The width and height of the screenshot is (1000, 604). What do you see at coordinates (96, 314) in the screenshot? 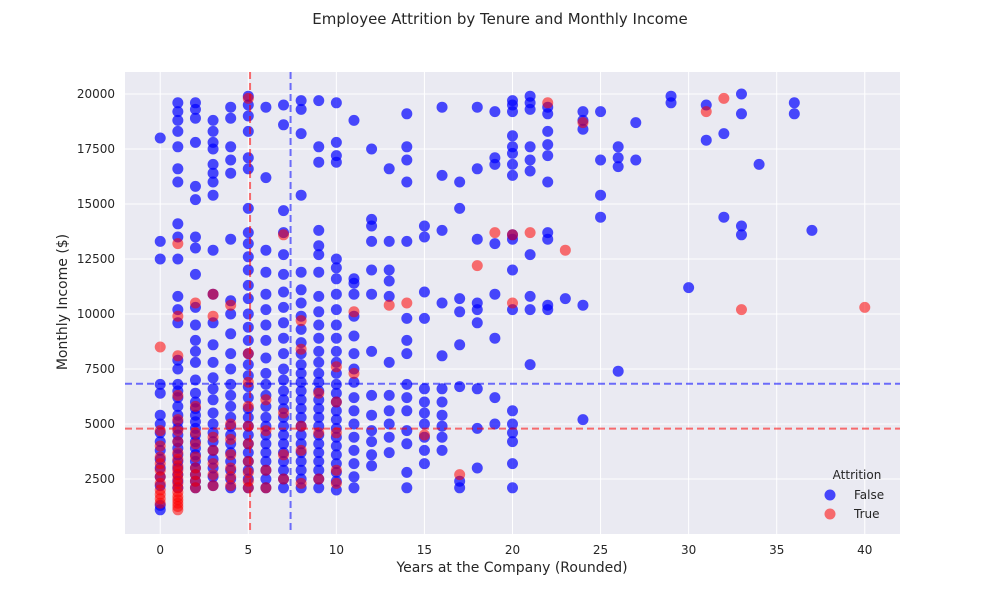
I see `y-tick-label: 10000` at bounding box center [96, 314].